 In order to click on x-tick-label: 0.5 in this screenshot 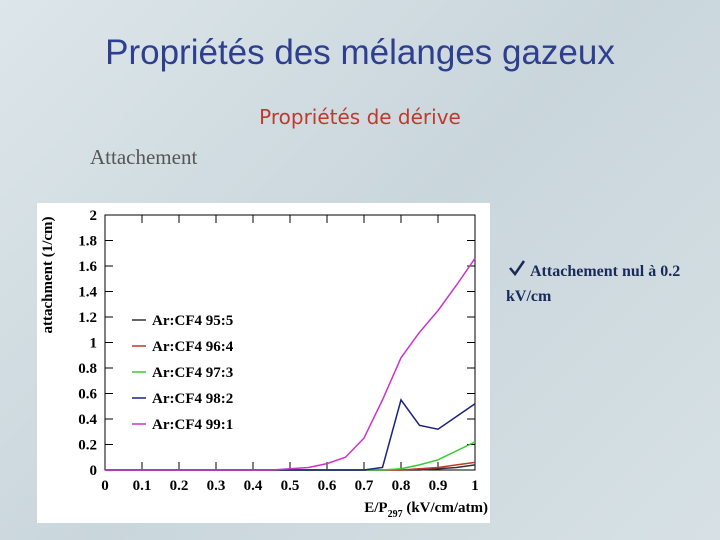, I will do `click(290, 486)`.